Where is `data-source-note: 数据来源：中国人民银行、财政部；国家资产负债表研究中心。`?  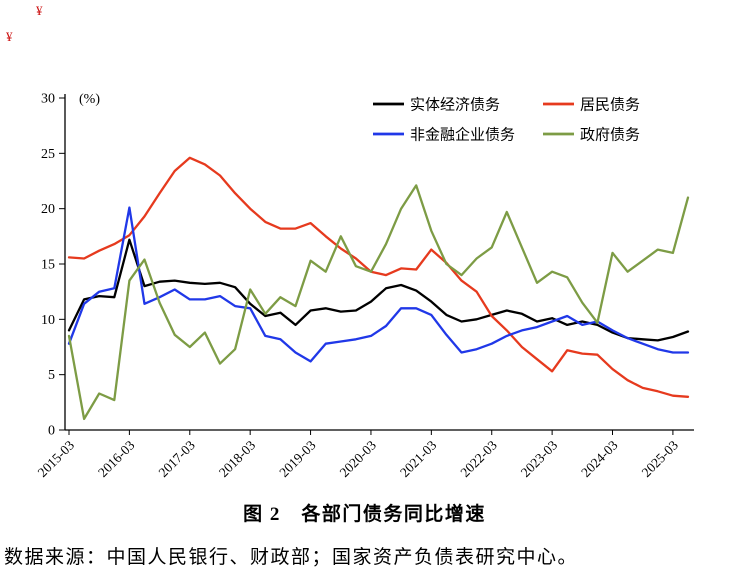 data-source-note: 数据来源：中国人民银行、财政部；国家资产负债表研究中心。 is located at coordinates (291, 557).